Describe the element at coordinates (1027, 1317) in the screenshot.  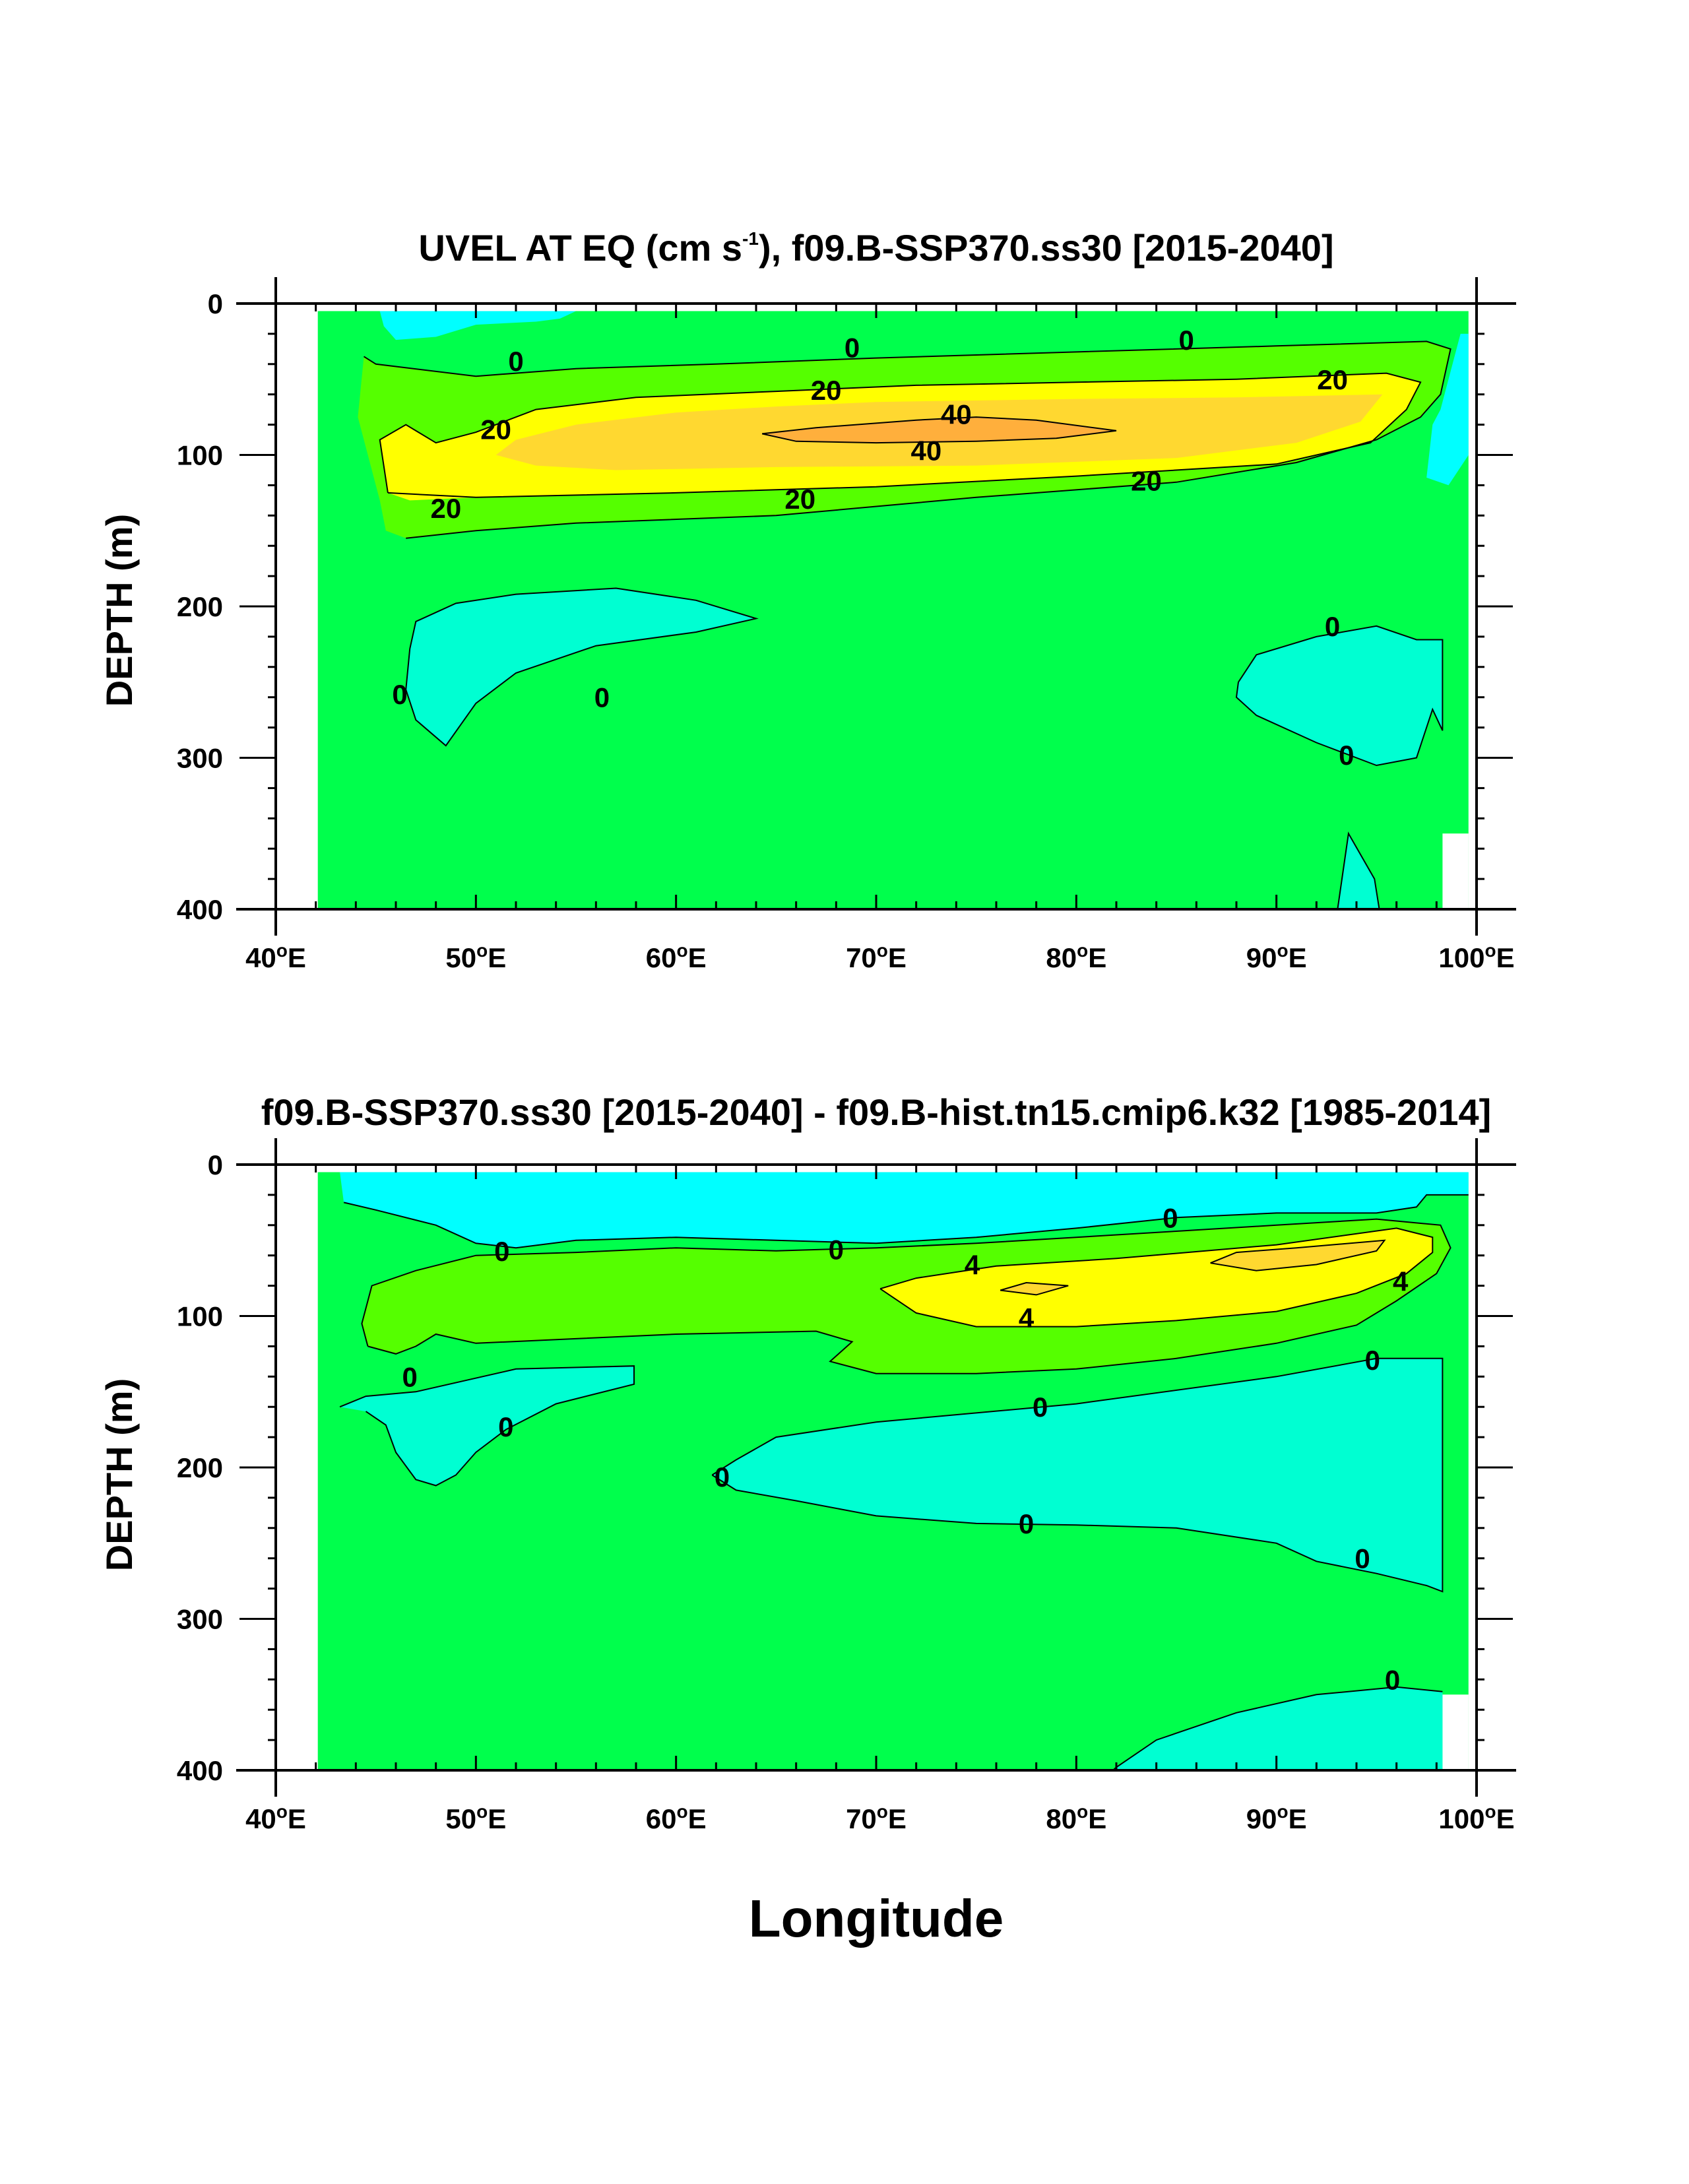
I see `contour-label-4: 4` at that location.